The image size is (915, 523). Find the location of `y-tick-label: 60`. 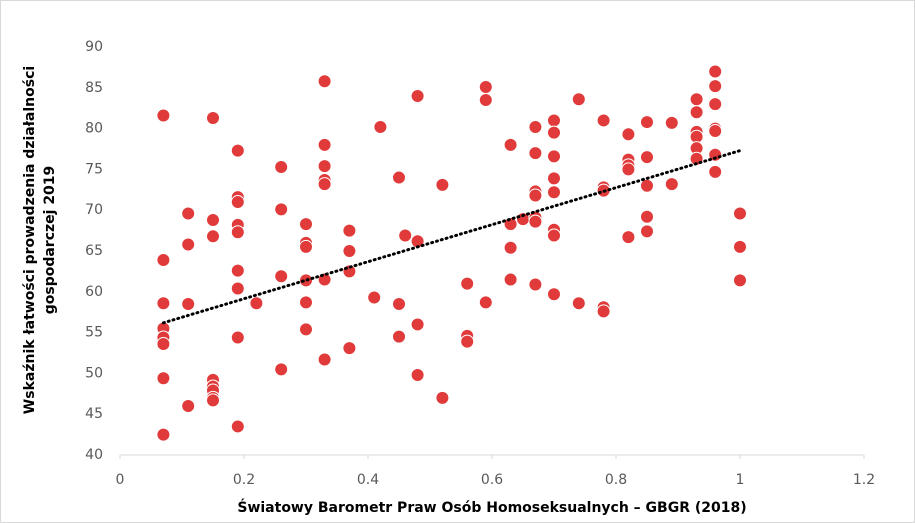

y-tick-label: 60 is located at coordinates (94, 292).